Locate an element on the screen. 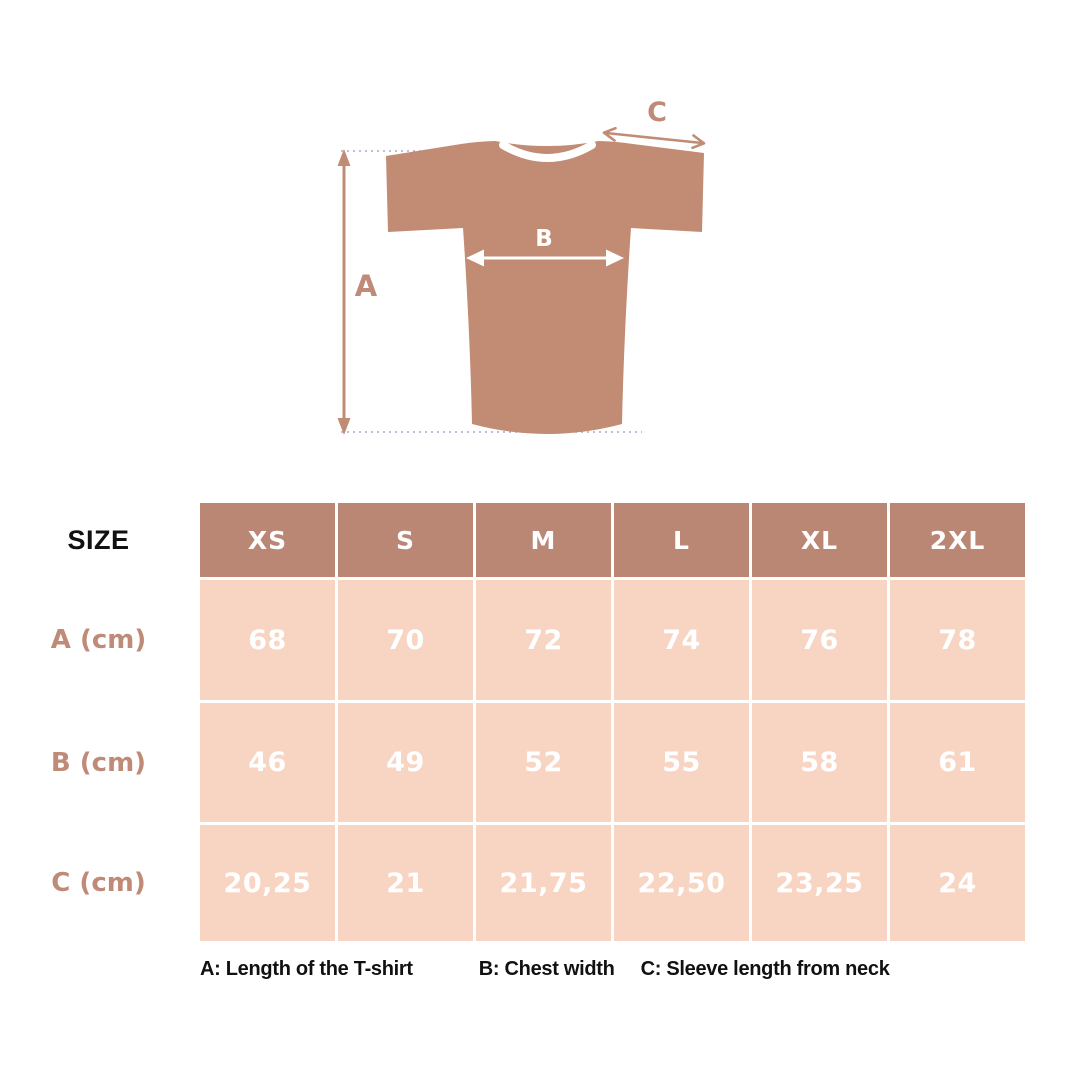 This screenshot has width=1080, height=1080. label-a: A is located at coordinates (366, 286).